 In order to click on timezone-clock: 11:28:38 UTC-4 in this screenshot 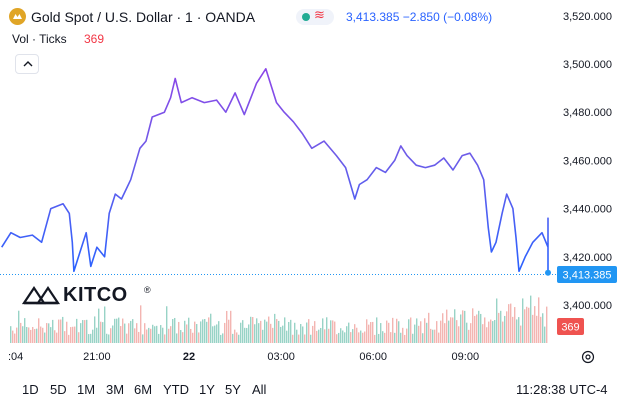, I will do `click(562, 389)`.